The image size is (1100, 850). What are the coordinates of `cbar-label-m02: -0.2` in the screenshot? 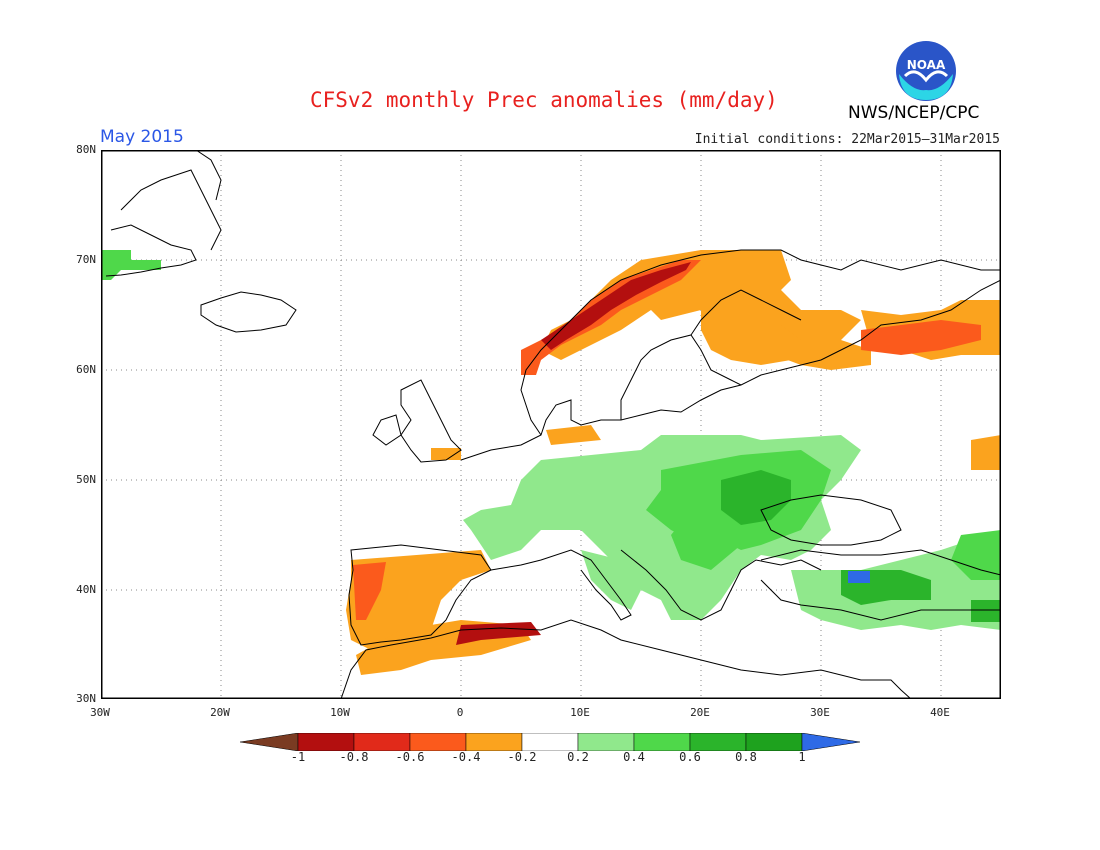 It's located at (522, 757).